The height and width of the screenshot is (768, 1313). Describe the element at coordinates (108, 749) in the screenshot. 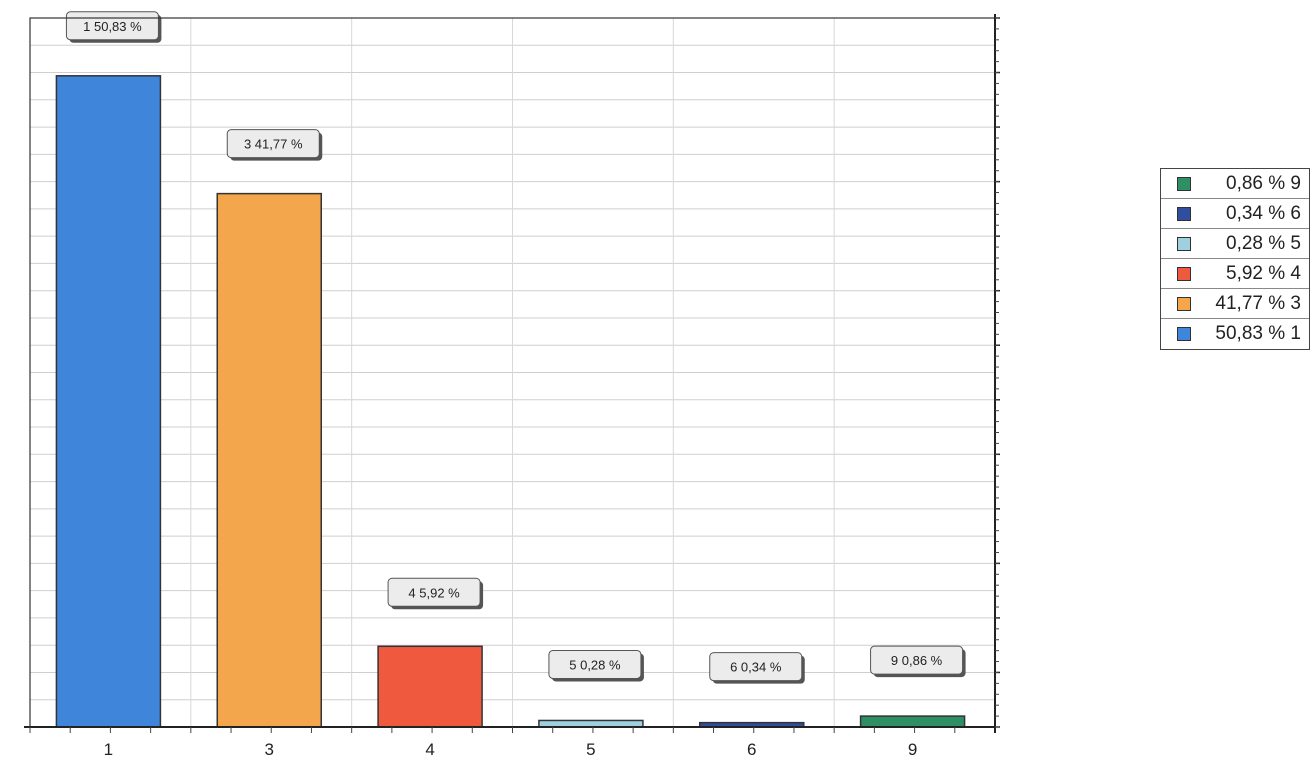

I see `x-tick-label: 1` at that location.